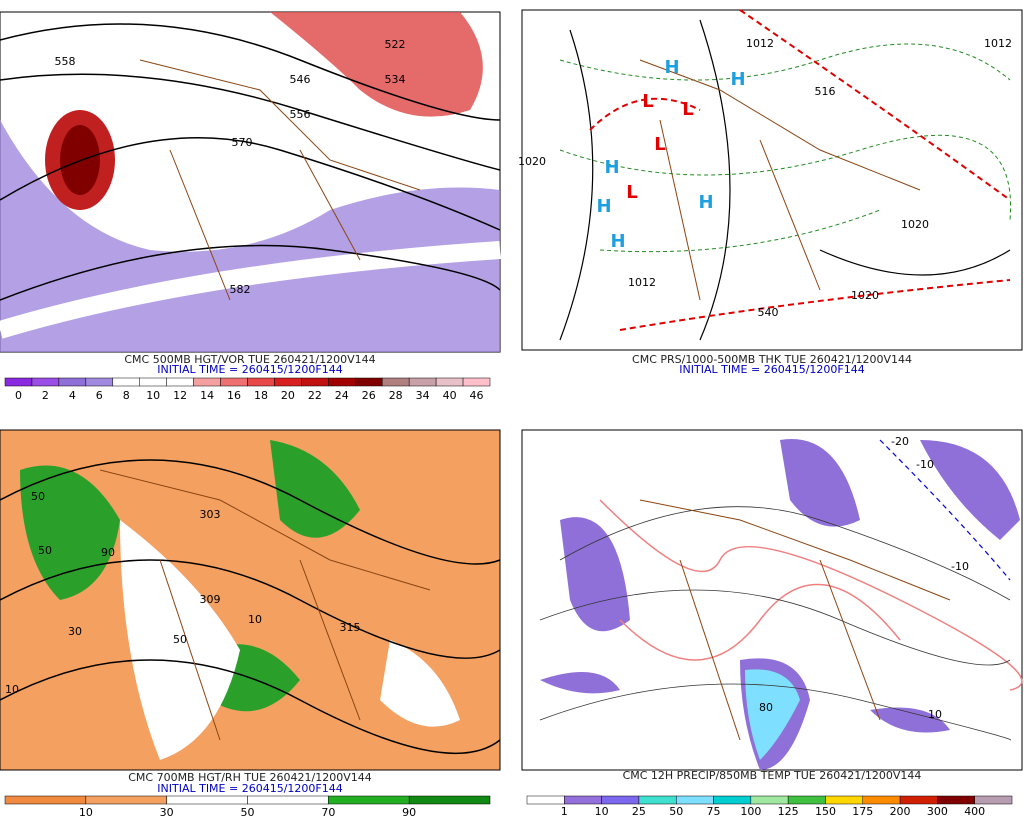  I want to click on colorbar-label: 200, so click(900, 811).